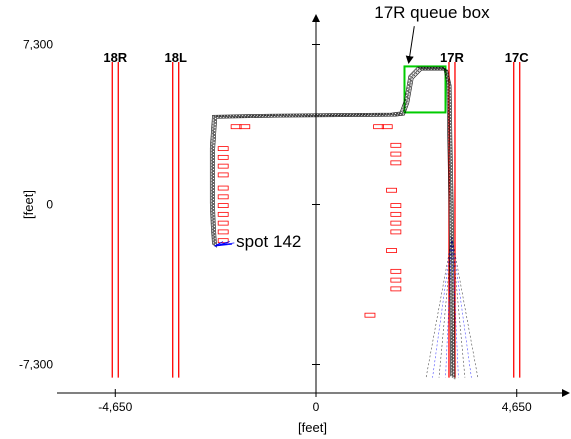  I want to click on queue-box, so click(425, 89).